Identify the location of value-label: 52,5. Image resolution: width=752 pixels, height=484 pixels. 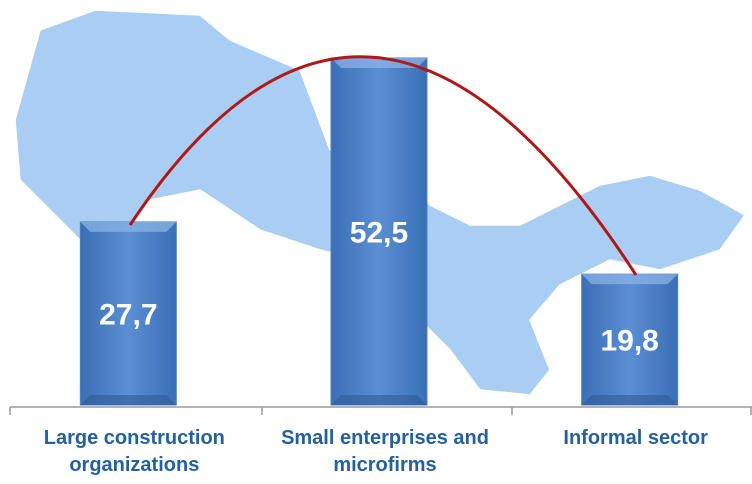
(379, 232).